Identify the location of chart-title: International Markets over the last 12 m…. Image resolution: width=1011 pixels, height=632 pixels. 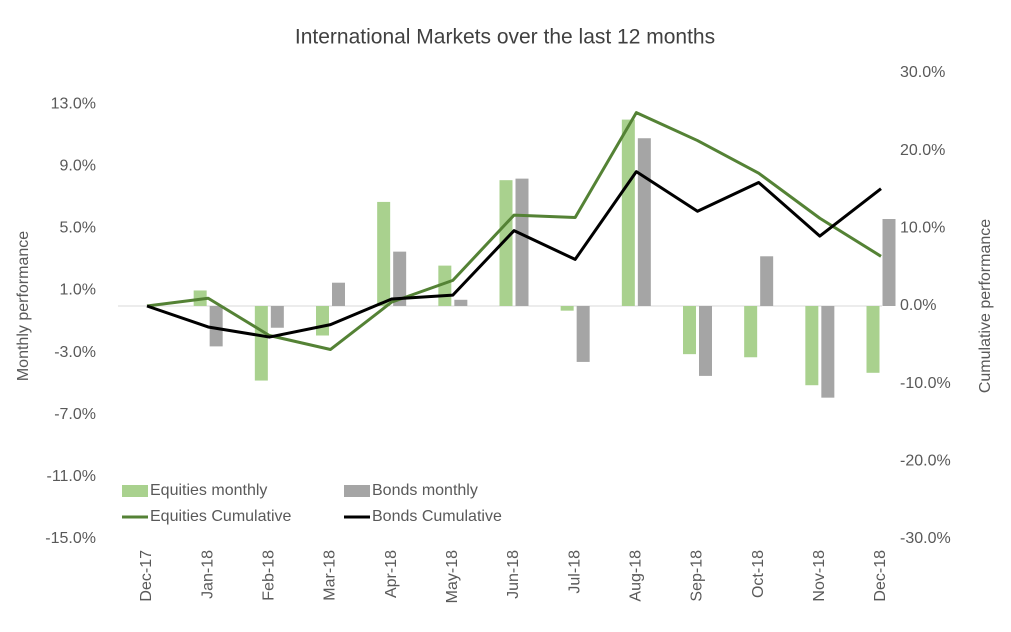
(505, 37).